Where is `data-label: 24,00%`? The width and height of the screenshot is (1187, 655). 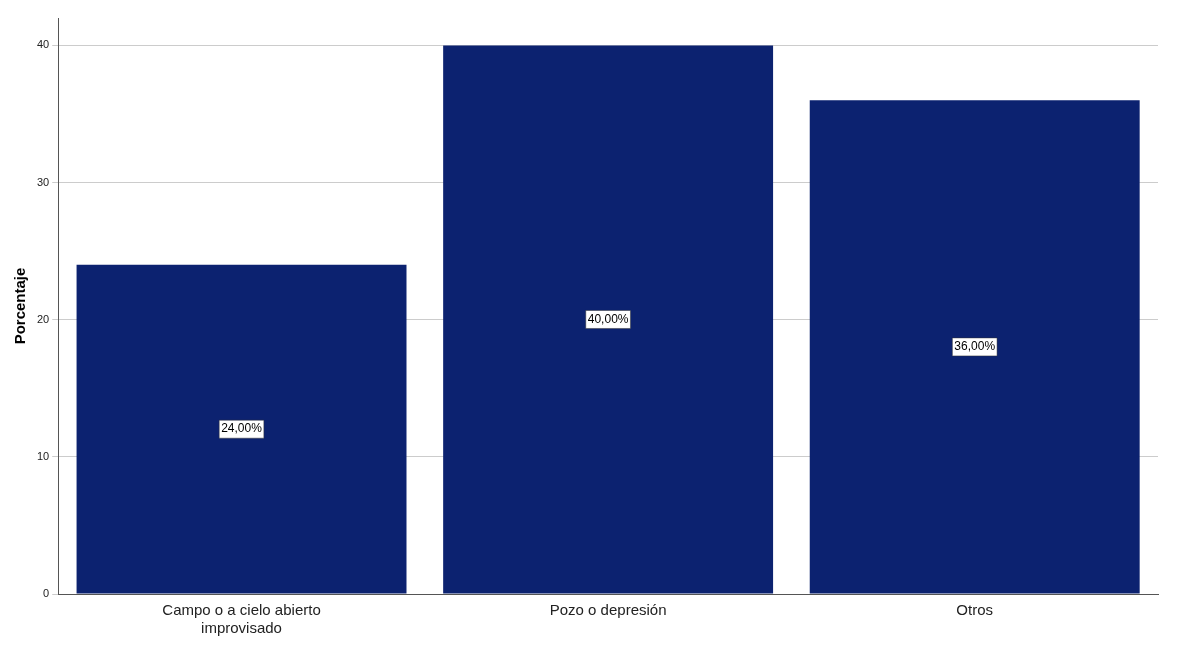
data-label: 24,00% is located at coordinates (242, 428).